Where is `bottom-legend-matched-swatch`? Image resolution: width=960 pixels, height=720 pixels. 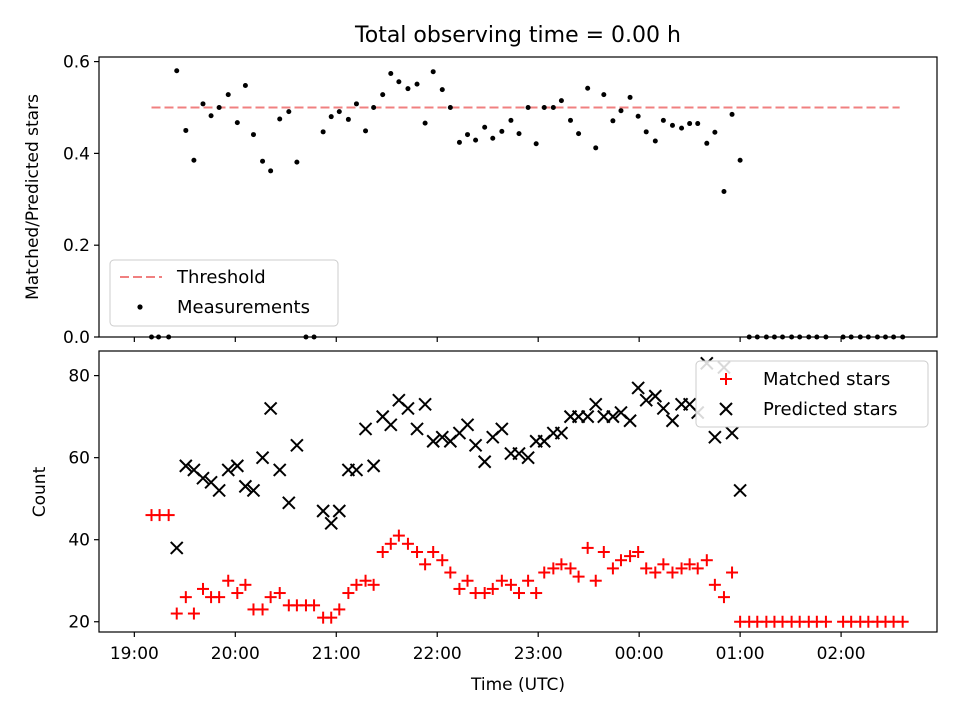 bottom-legend-matched-swatch is located at coordinates (726, 379).